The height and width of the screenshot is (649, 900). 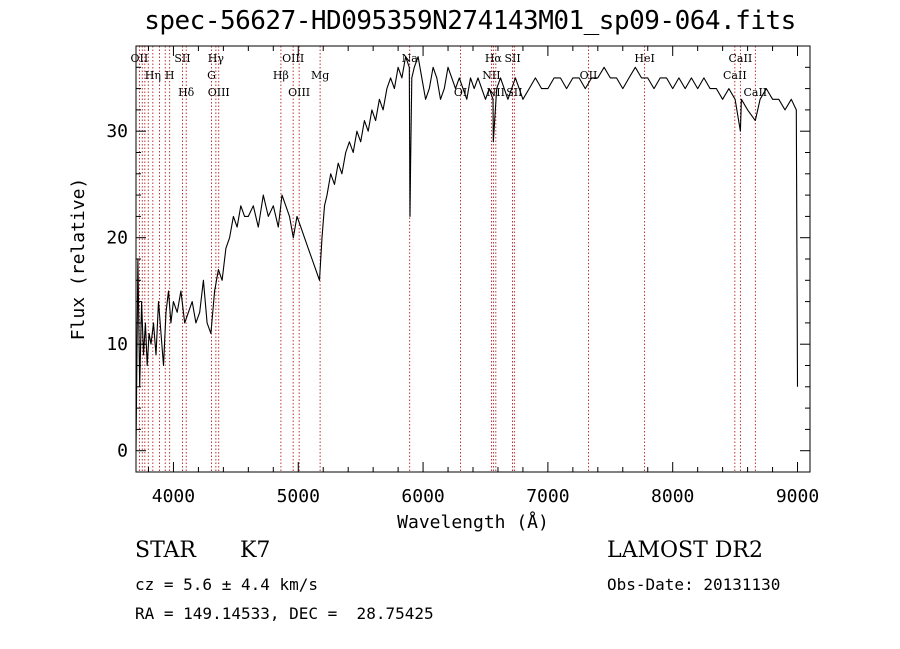 I want to click on line-id-label: Na, so click(x=410, y=58).